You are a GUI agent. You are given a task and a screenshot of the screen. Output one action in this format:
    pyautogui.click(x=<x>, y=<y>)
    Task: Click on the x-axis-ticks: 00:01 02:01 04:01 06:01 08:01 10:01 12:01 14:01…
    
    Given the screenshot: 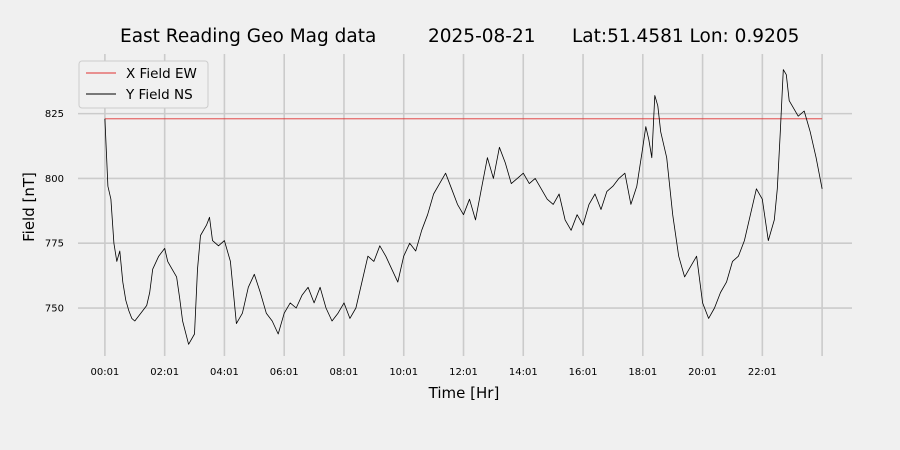 What is the action you would take?
    pyautogui.click(x=433, y=372)
    